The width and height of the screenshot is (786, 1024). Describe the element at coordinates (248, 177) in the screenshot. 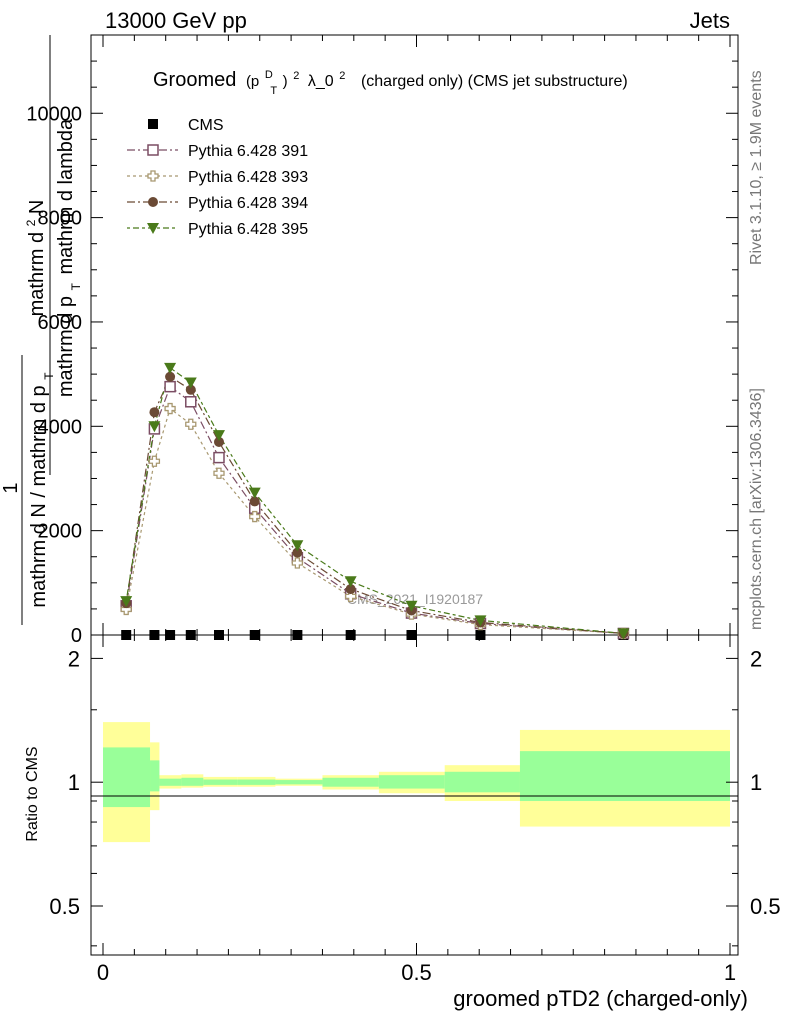

I see `legend-label: Pythia 6.428 393` at that location.